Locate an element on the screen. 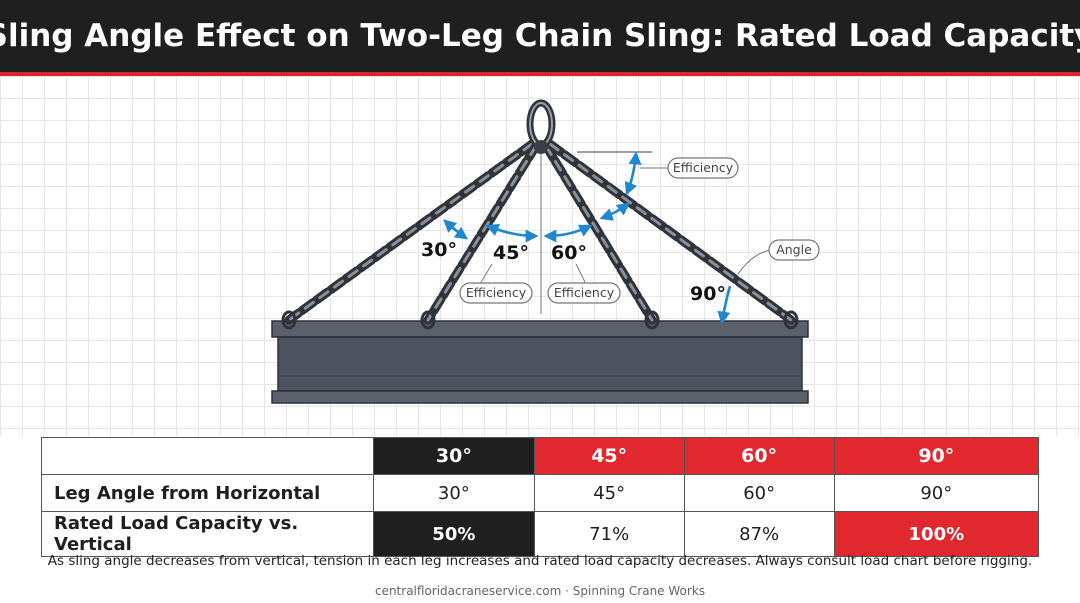 This screenshot has height=603, width=1080. table-header-30: 30° is located at coordinates (454, 456).